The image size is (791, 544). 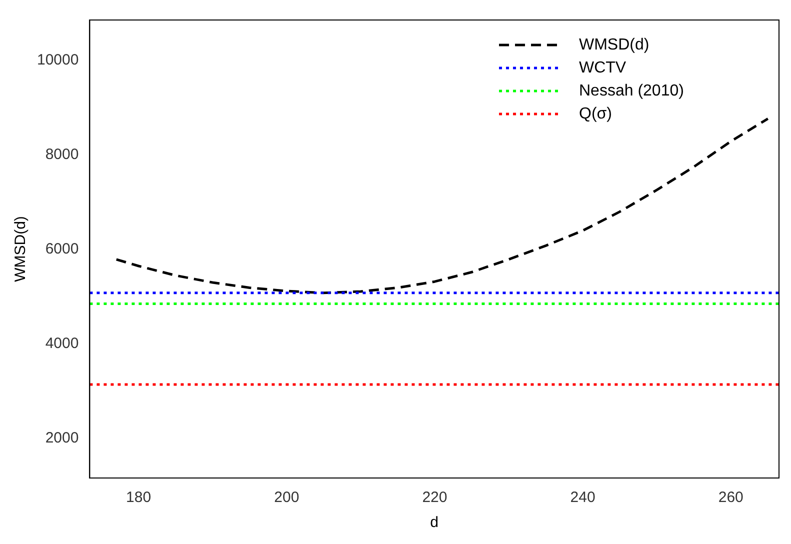 What do you see at coordinates (287, 497) in the screenshot?
I see `x-tick-label: 200` at bounding box center [287, 497].